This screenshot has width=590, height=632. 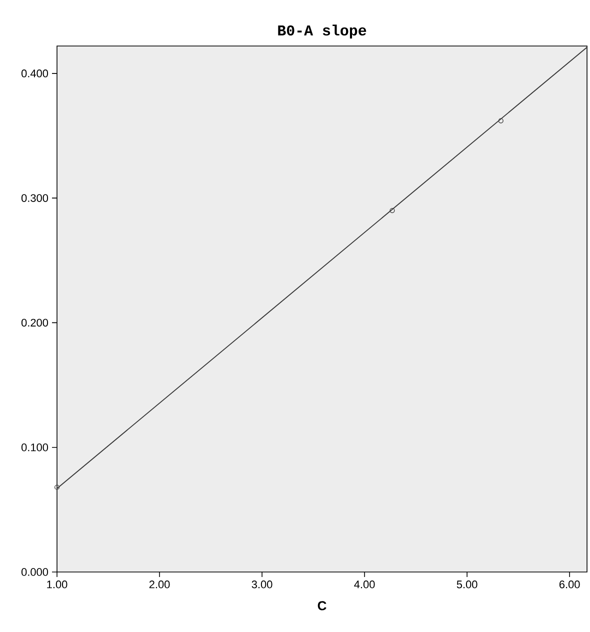 I want to click on y-tick-label: 0.200, so click(x=34, y=322).